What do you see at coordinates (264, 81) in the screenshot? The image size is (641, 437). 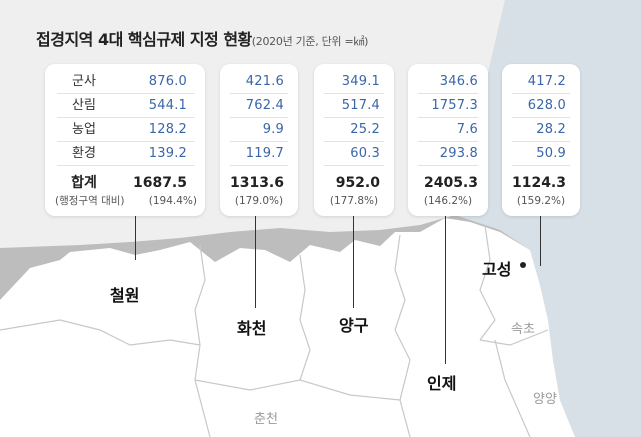 I see `row-value: 421.6` at bounding box center [264, 81].